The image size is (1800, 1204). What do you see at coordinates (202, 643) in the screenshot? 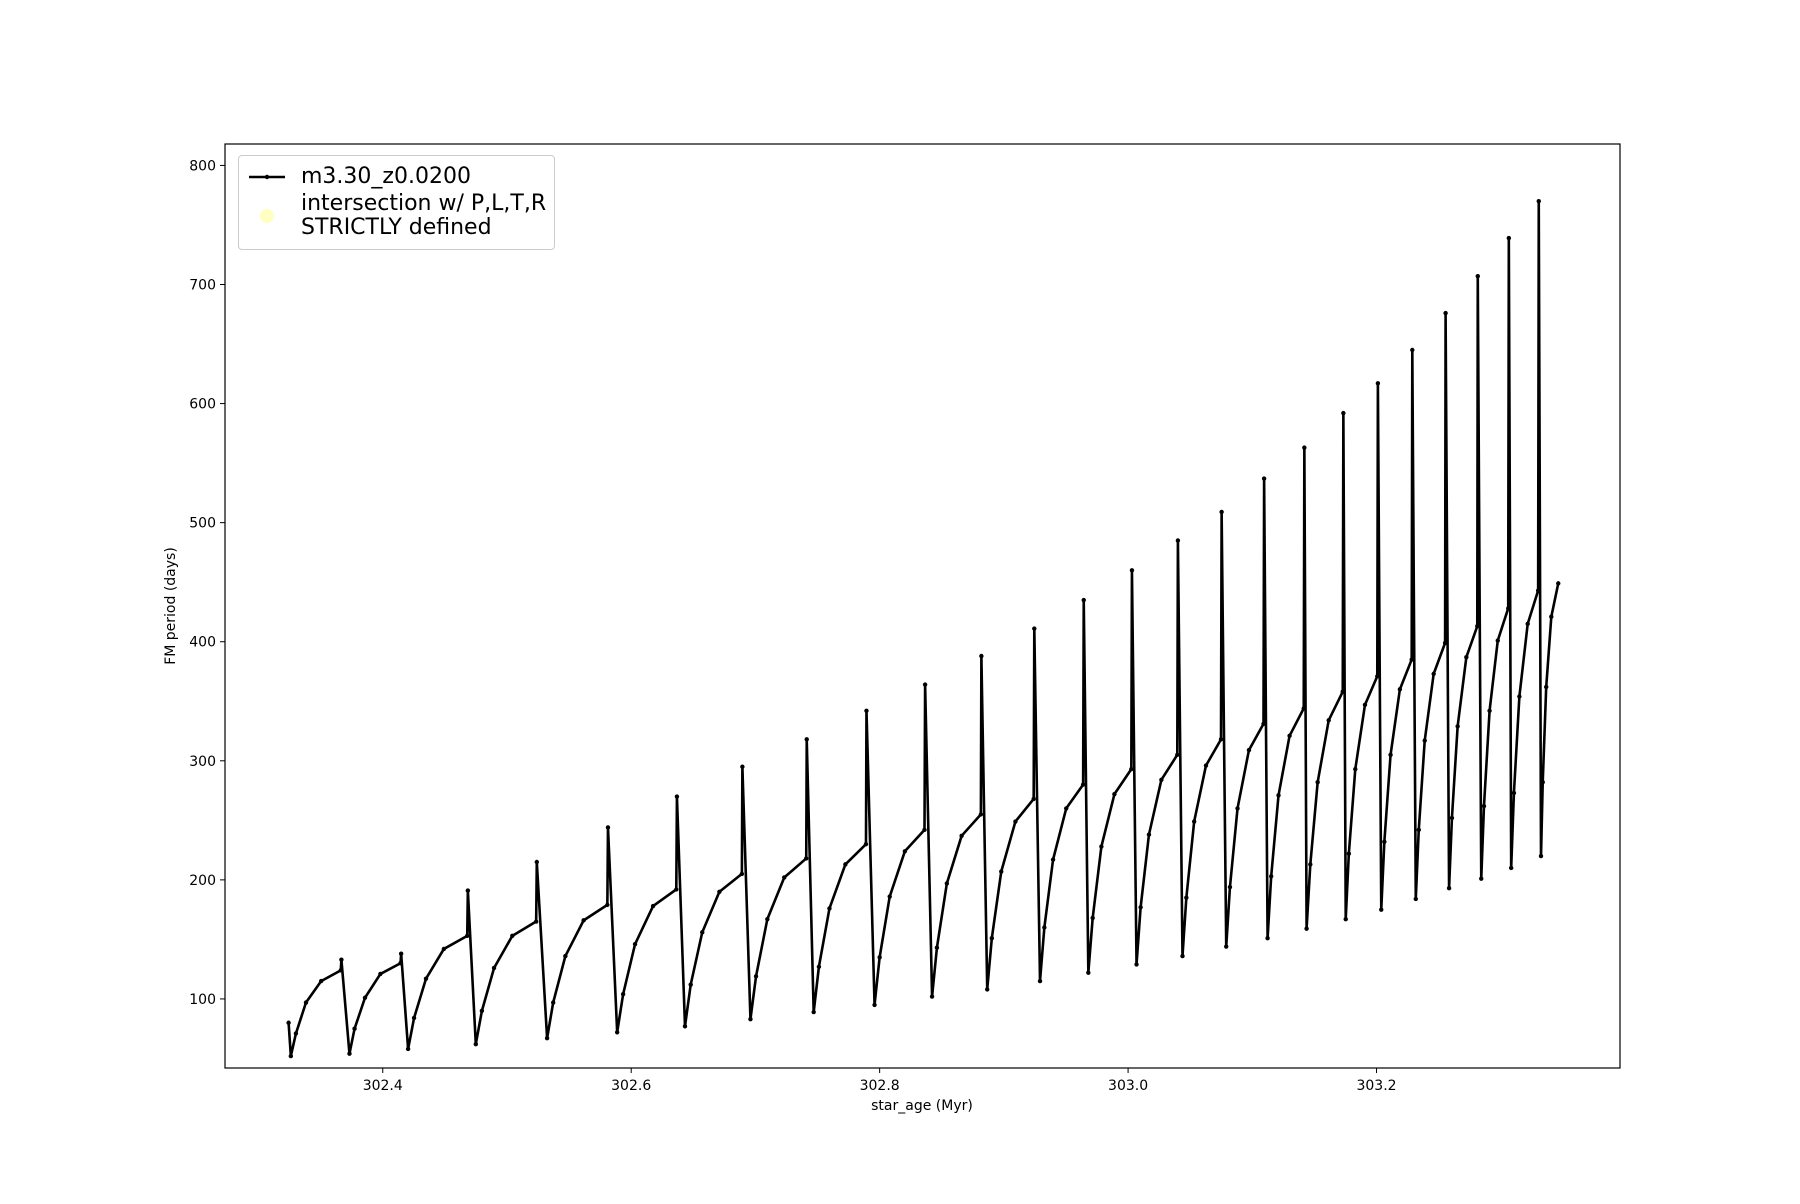
I see `y-tick-label: 400` at bounding box center [202, 643].